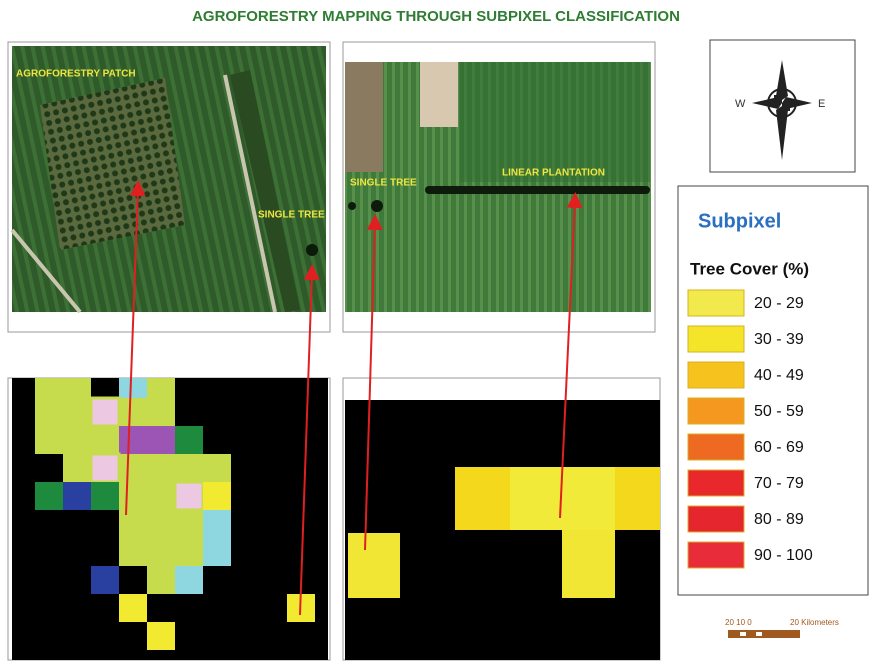  Describe the element at coordinates (779, 375) in the screenshot. I see `legend-label: 40 - 49` at that location.